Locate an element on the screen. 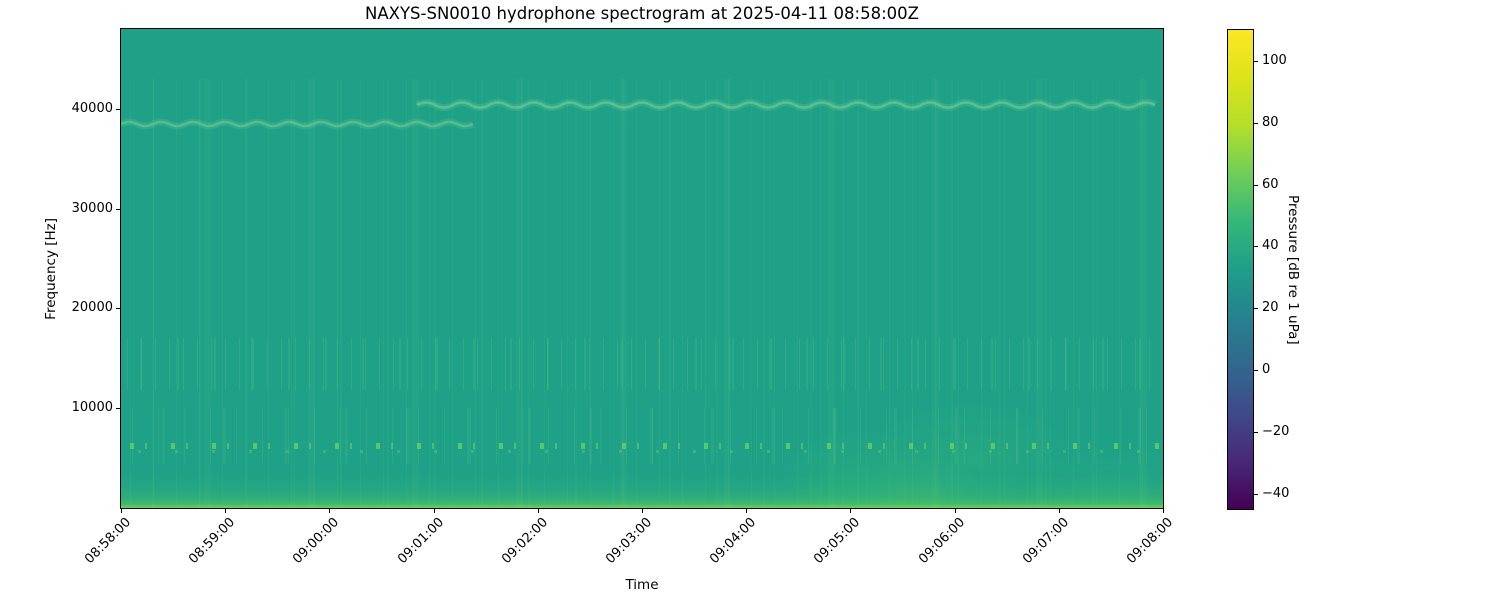  tonal-wave-low is located at coordinates (297, 124).